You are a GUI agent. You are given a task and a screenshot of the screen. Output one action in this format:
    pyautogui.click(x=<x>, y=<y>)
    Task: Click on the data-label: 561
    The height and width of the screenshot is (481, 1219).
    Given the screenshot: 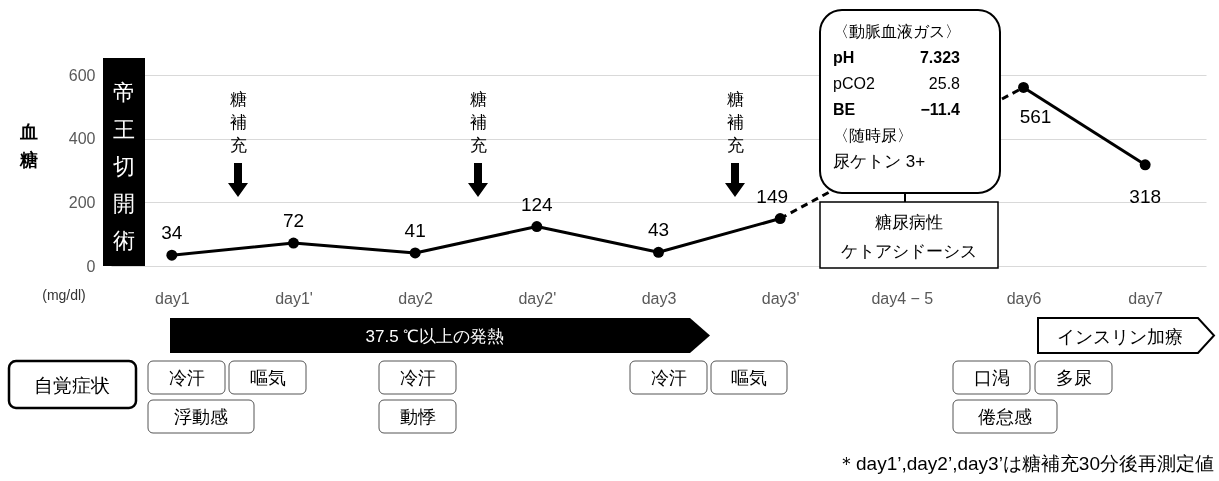 What is the action you would take?
    pyautogui.click(x=1035, y=117)
    